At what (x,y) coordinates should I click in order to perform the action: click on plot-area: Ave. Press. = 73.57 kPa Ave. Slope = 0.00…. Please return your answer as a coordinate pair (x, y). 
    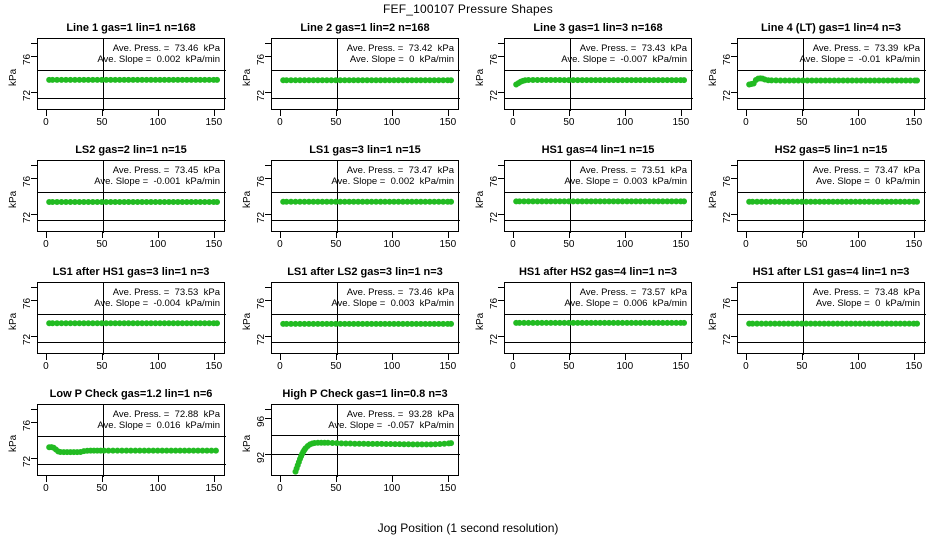
    Looking at the image, I should click on (598, 318).